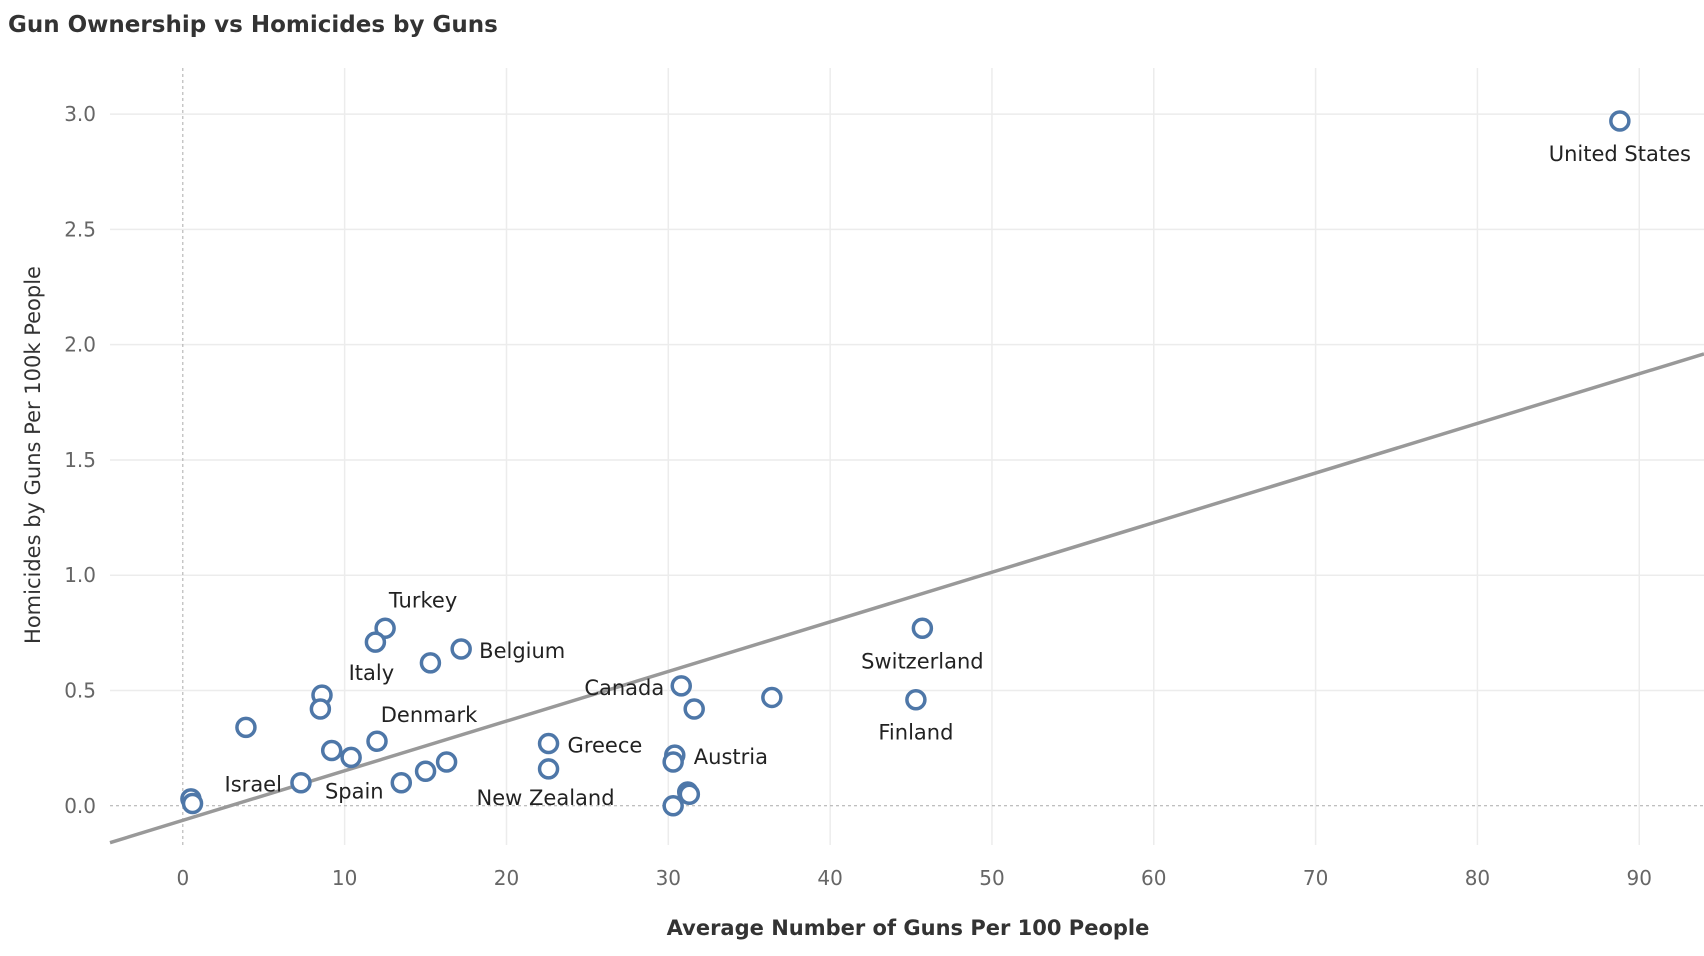 The width and height of the screenshot is (1704, 956). Describe the element at coordinates (1620, 154) in the screenshot. I see `point-label: United States` at that location.